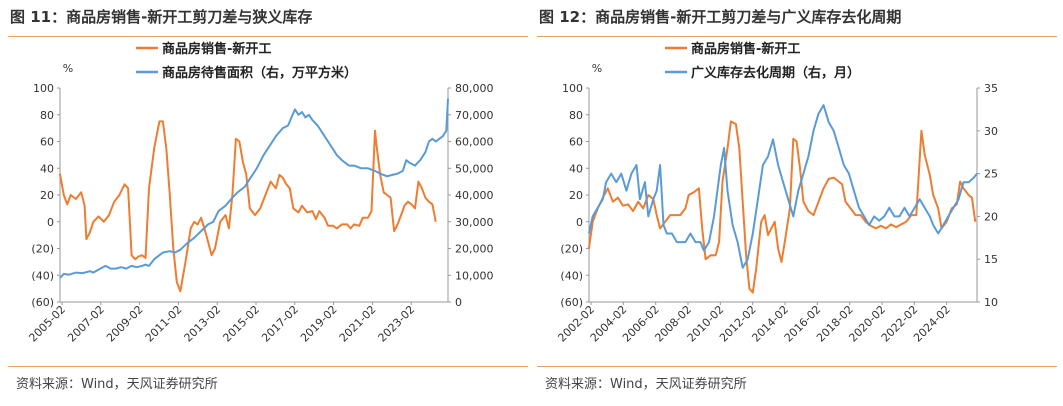 The width and height of the screenshot is (1063, 406). I want to click on x-tick-label: 2021-02, so click(358, 324).